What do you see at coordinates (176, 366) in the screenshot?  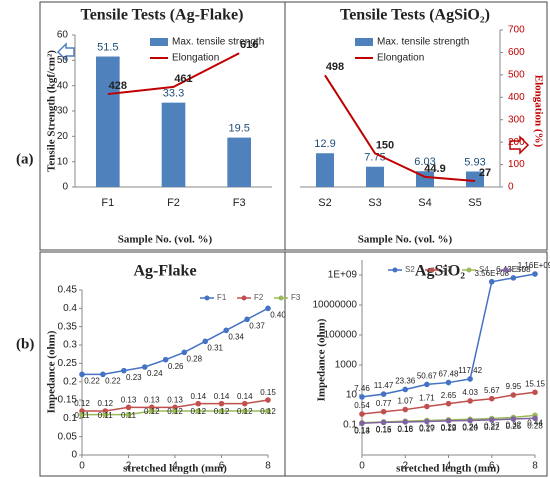 I see `point-value-label: 0.26` at bounding box center [176, 366].